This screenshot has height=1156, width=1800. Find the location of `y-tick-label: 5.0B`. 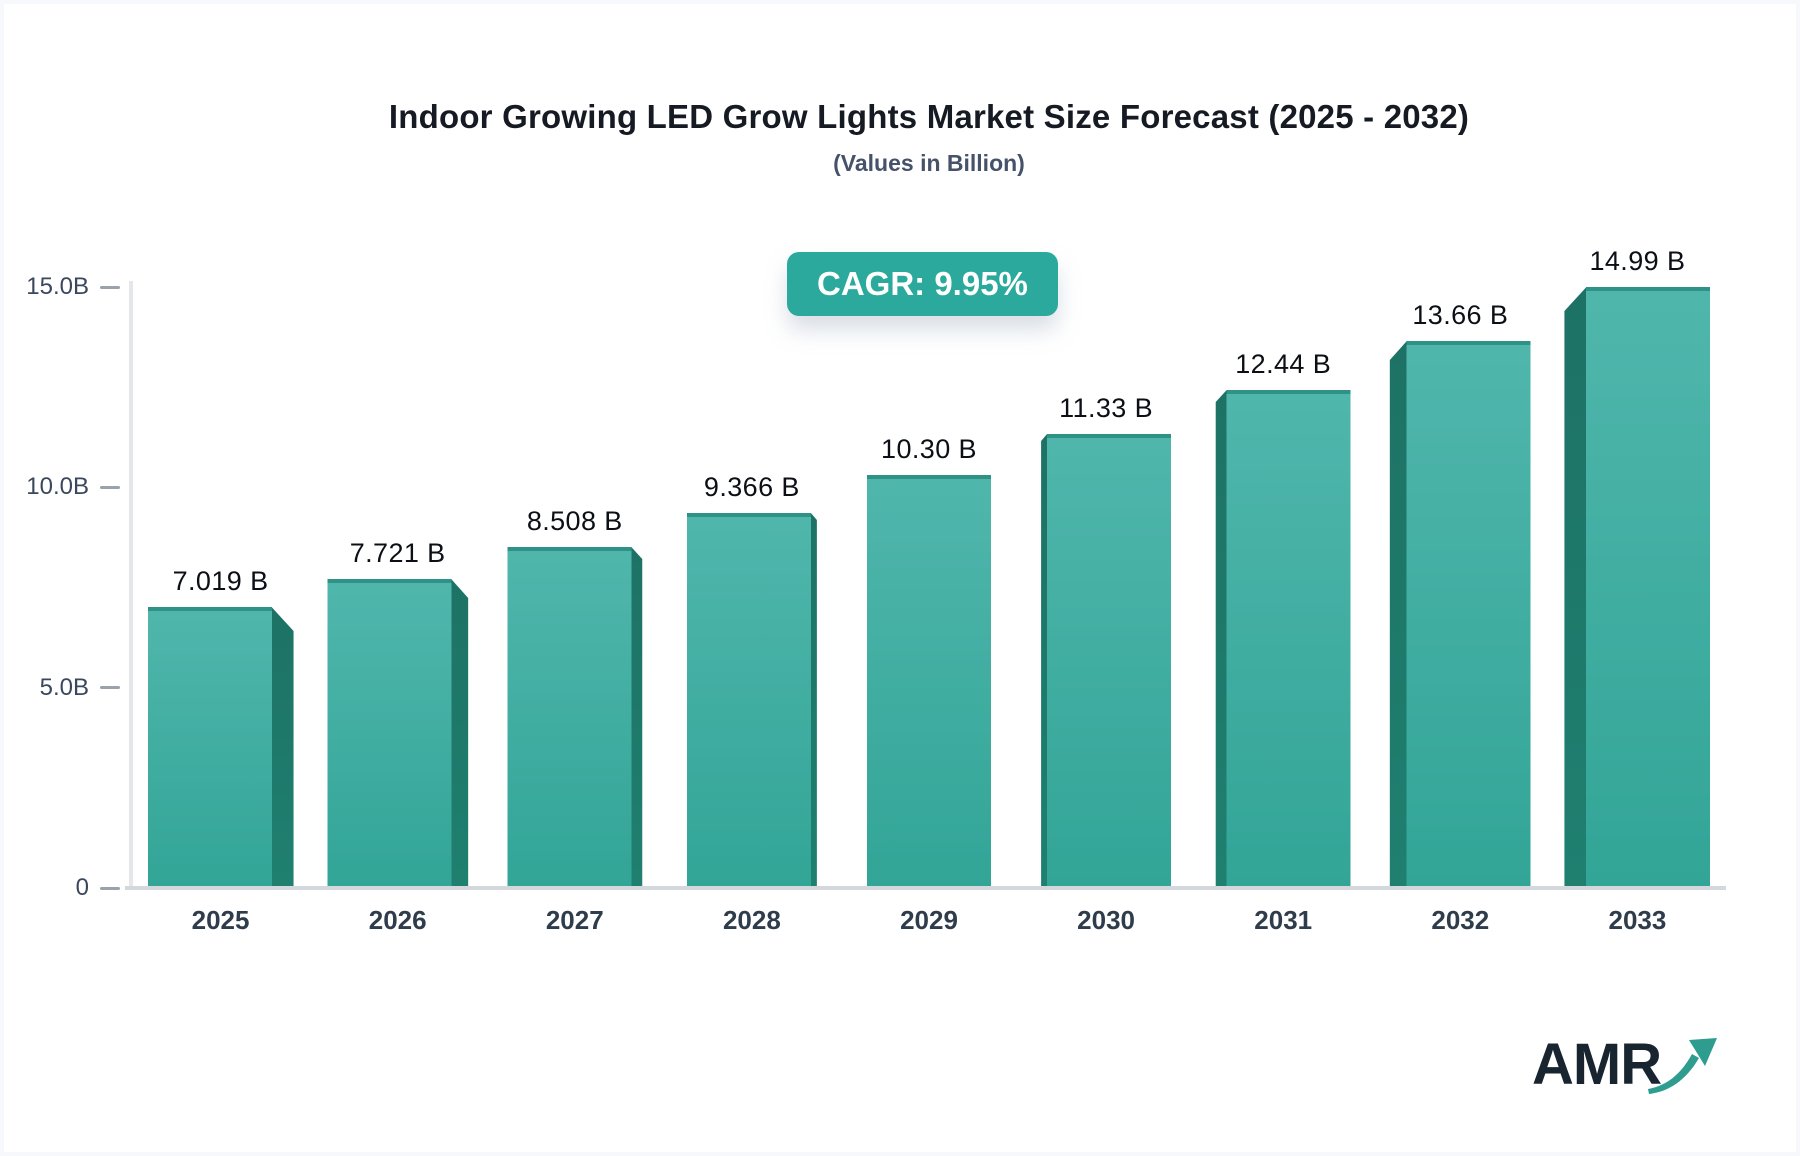

y-tick-label: 5.0B is located at coordinates (64, 687).